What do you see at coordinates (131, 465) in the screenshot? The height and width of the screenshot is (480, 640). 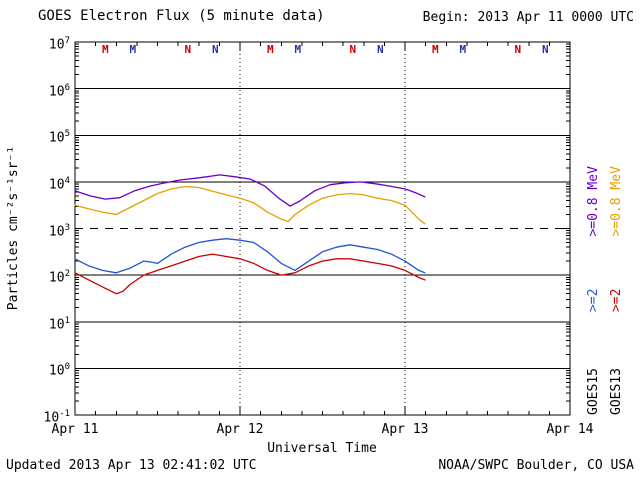 I see `updated-timestamp: Updated 2013 Apr 13 02:41:02 UTC` at bounding box center [131, 465].